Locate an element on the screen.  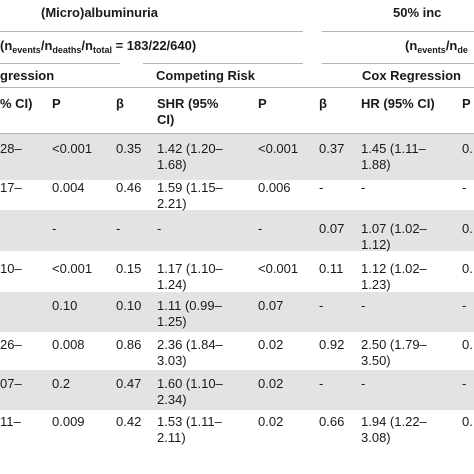
table-cell: 0.46 is located at coordinates (129, 187).